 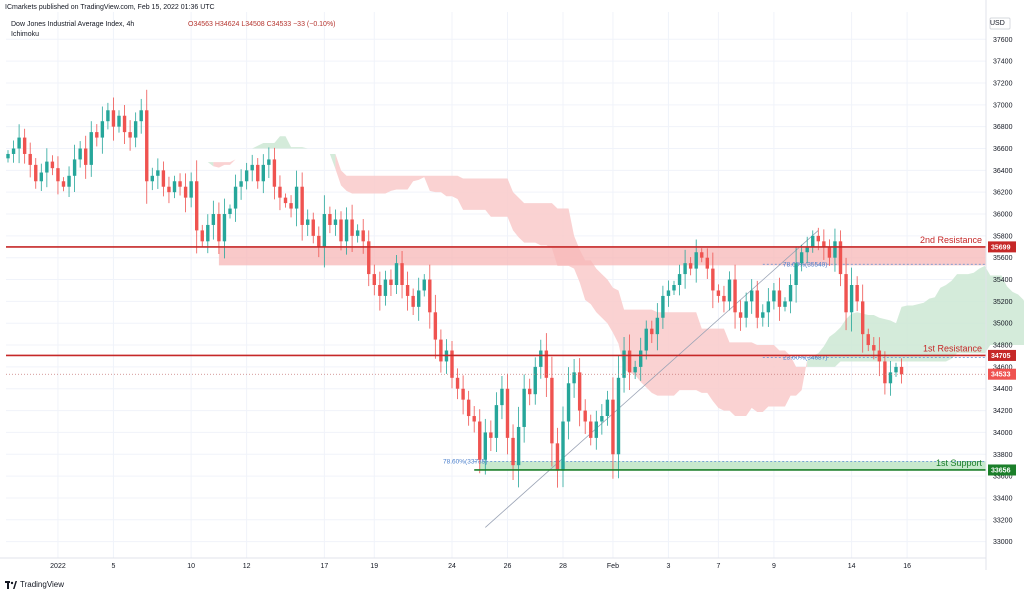 What do you see at coordinates (952, 348) in the screenshot?
I see `level-label: 1st Resistance` at bounding box center [952, 348].